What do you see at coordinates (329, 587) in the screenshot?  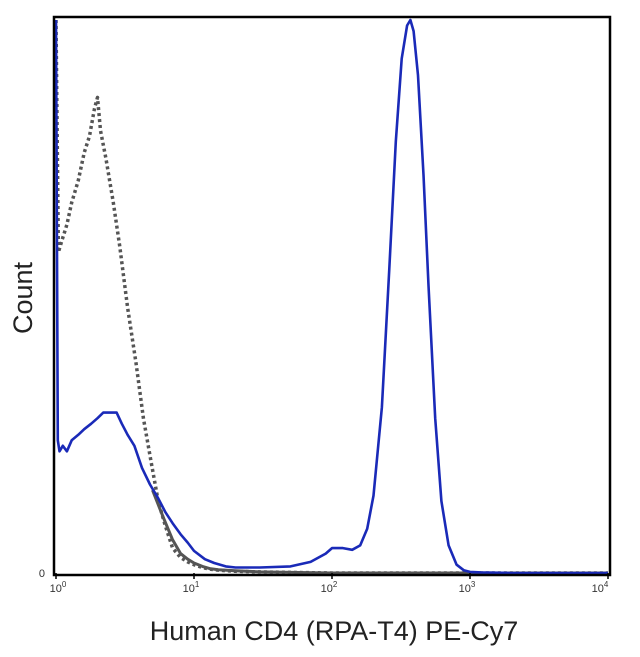 I see `x-tick-label: 10²` at bounding box center [329, 587].